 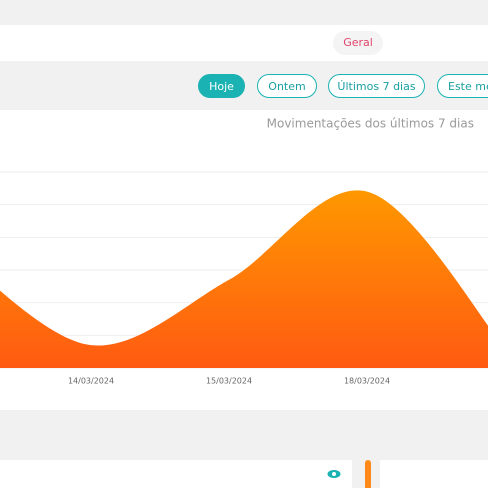 What do you see at coordinates (334, 474) in the screenshot?
I see `eye-icon` at bounding box center [334, 474].